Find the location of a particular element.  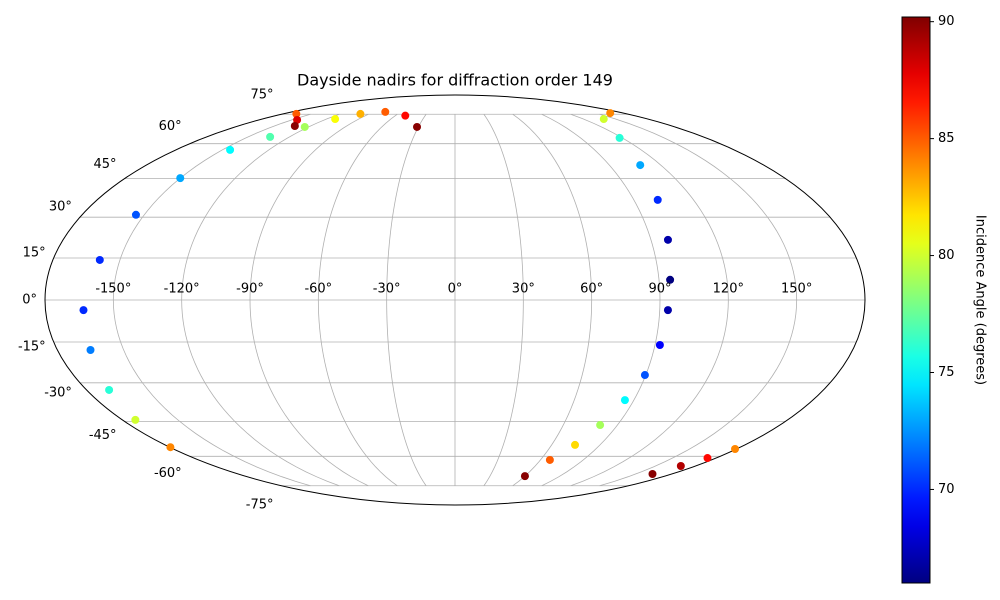

y-tick-label: -60° is located at coordinates (168, 473).